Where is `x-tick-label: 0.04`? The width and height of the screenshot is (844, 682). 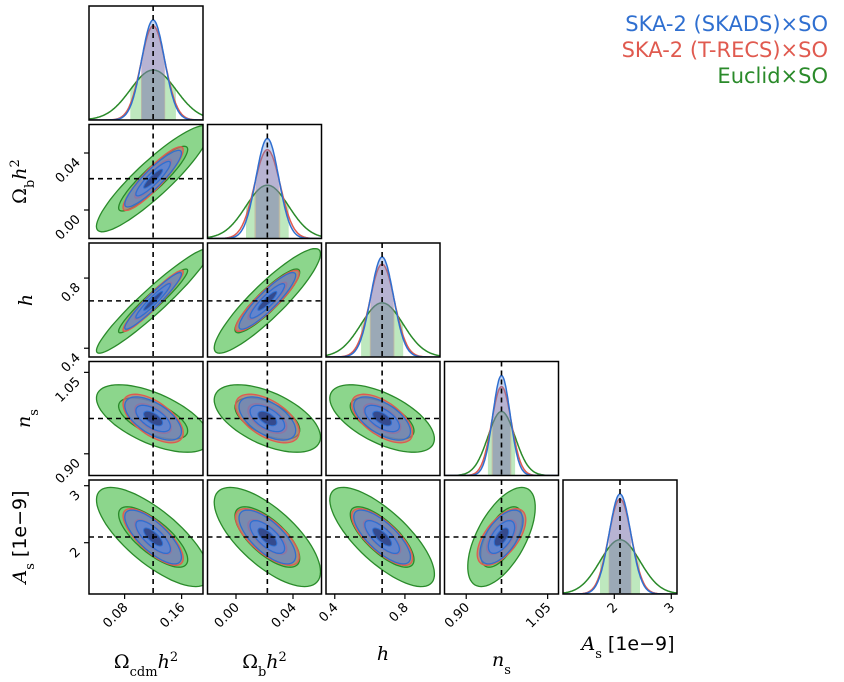
x-tick-label: 0.04 is located at coordinates (284, 615).